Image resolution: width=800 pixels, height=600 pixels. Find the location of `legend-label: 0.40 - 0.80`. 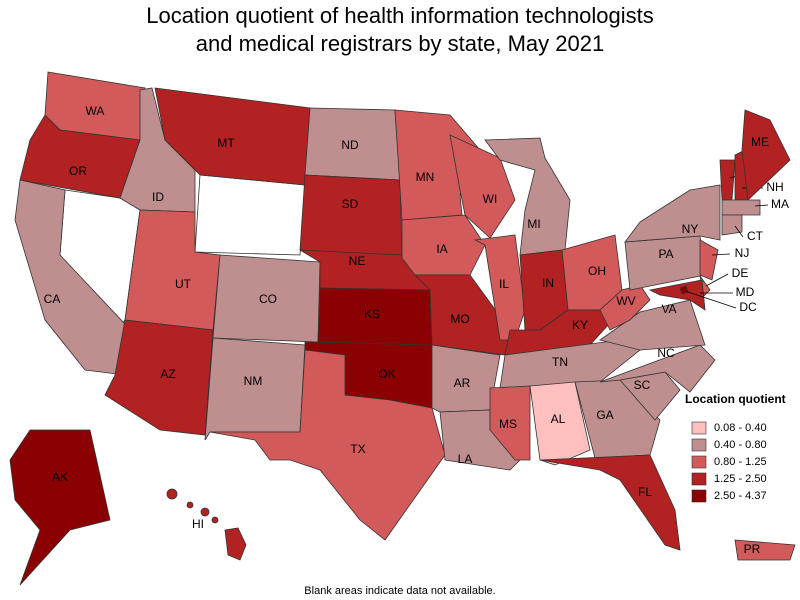

legend-label: 0.40 - 0.80 is located at coordinates (740, 445).